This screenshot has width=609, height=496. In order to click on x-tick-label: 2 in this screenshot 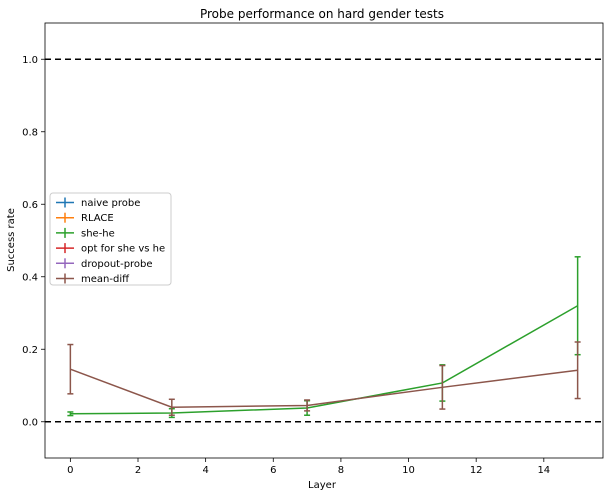, I will do `click(138, 470)`.